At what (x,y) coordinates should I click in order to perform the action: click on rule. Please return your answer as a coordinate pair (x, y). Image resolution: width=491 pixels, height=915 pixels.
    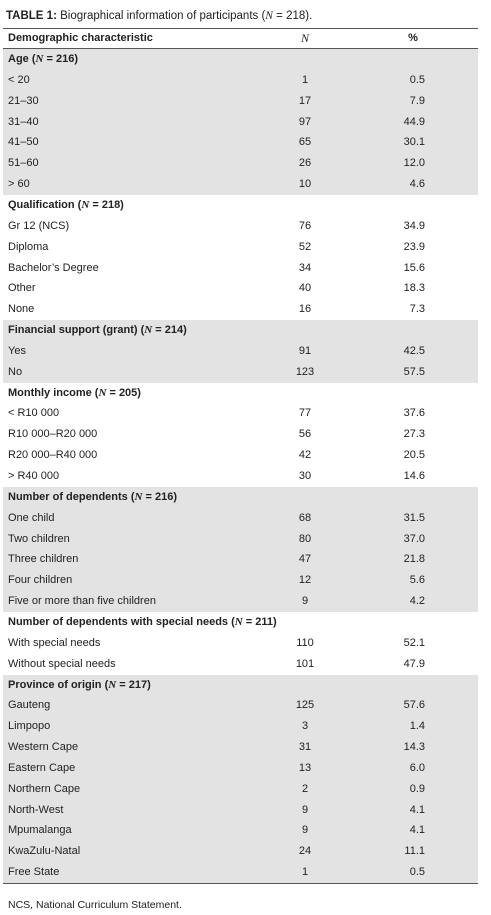
    Looking at the image, I should click on (240, 28).